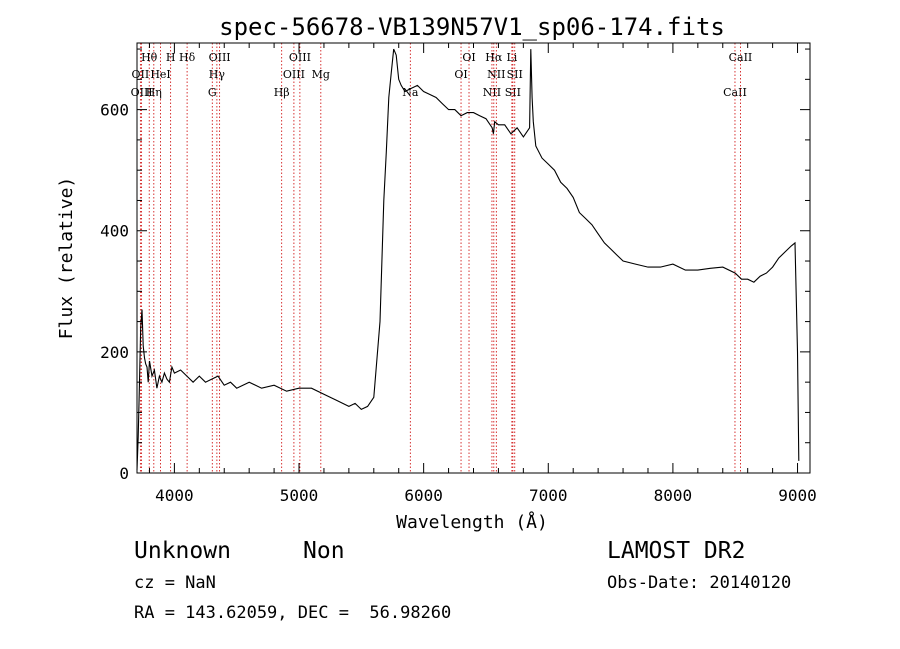  I want to click on line-marker-label: Hθ, so click(149, 57).